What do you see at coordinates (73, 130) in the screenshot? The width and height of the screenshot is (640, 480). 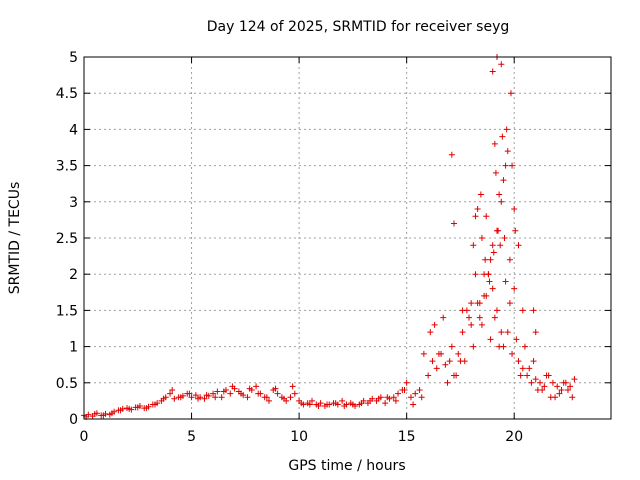 I see `y-tick-label: 4` at bounding box center [73, 130].